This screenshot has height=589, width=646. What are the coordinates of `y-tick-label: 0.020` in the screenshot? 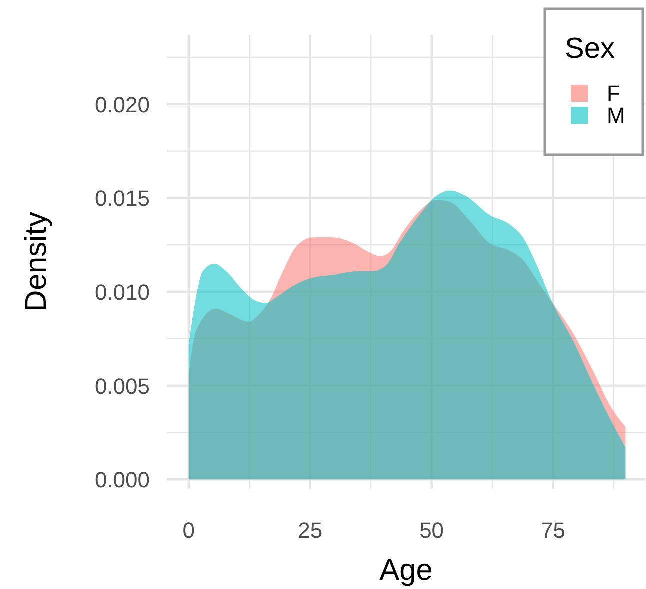 It's located at (122, 105).